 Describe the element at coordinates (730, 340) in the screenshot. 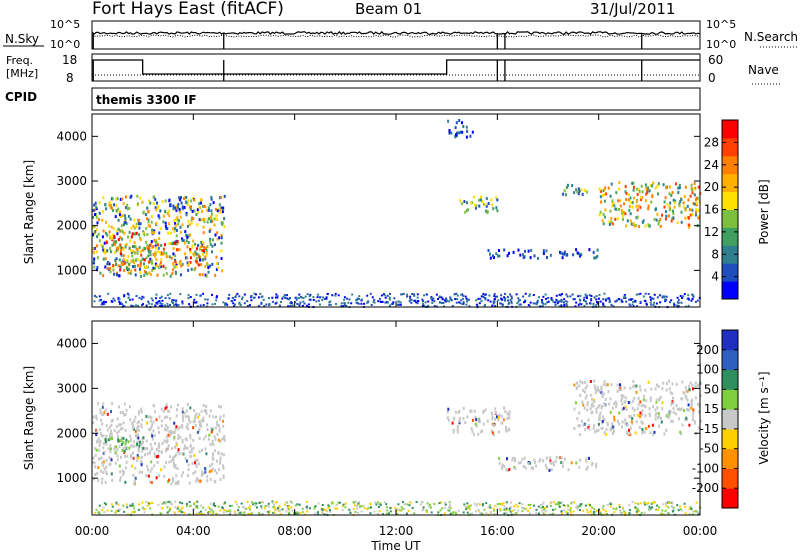

I see `colorbar-segment` at that location.